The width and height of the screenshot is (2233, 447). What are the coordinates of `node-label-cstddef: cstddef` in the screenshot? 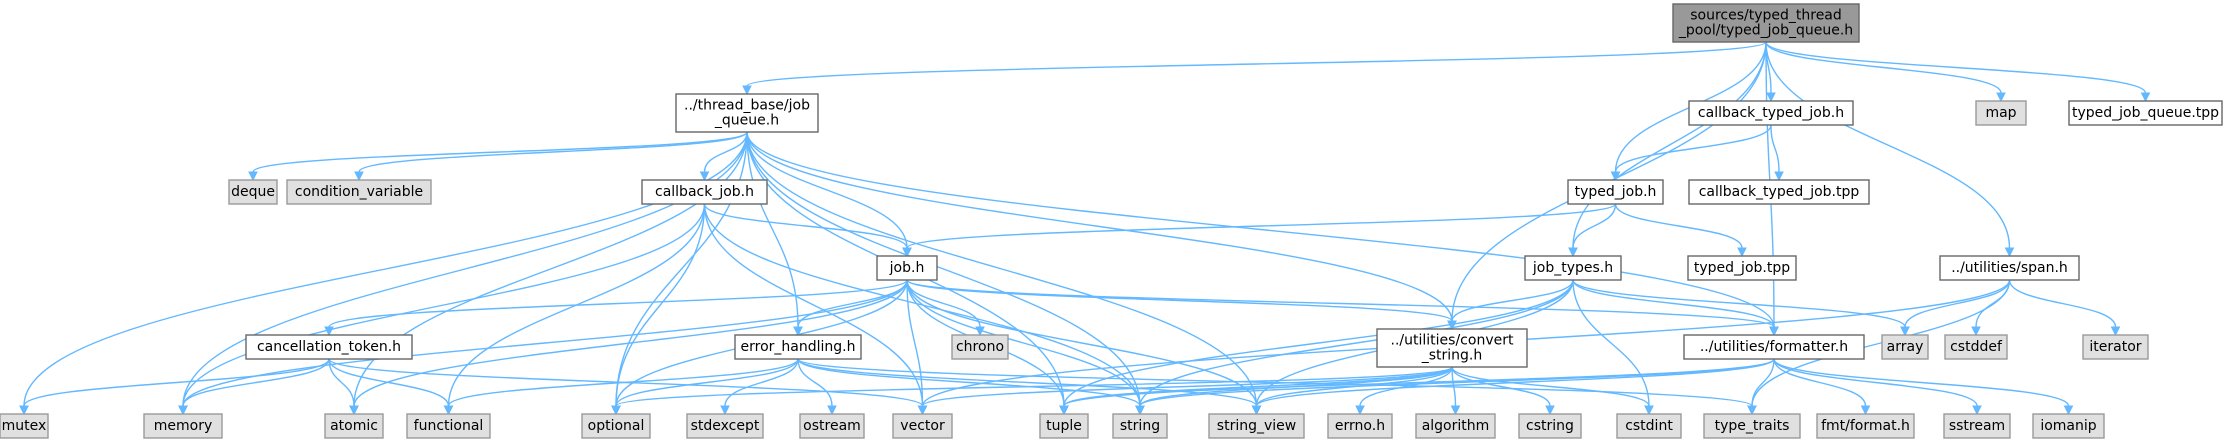 It's located at (1976, 347).